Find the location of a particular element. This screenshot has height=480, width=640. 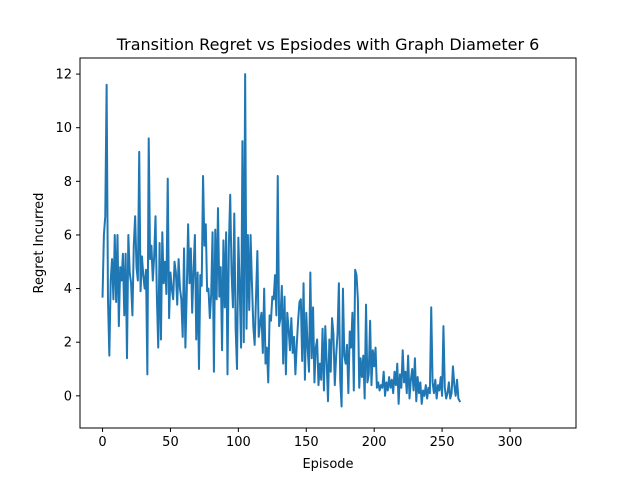

x-tick-label: 0 is located at coordinates (102, 442).